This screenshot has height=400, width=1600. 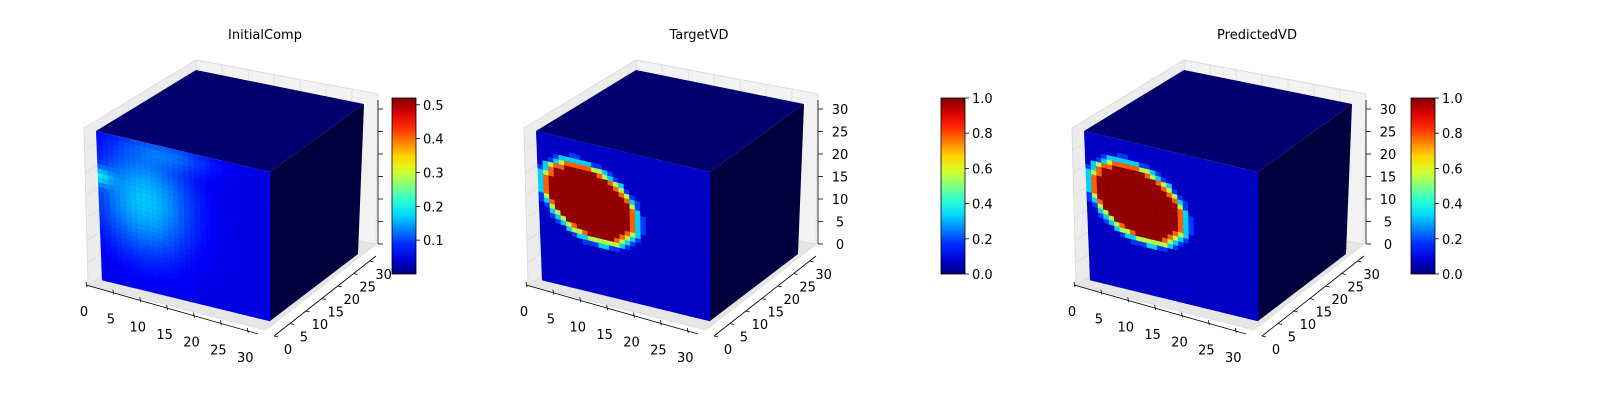 What do you see at coordinates (288, 350) in the screenshot?
I see `y-tick-label: 0` at bounding box center [288, 350].